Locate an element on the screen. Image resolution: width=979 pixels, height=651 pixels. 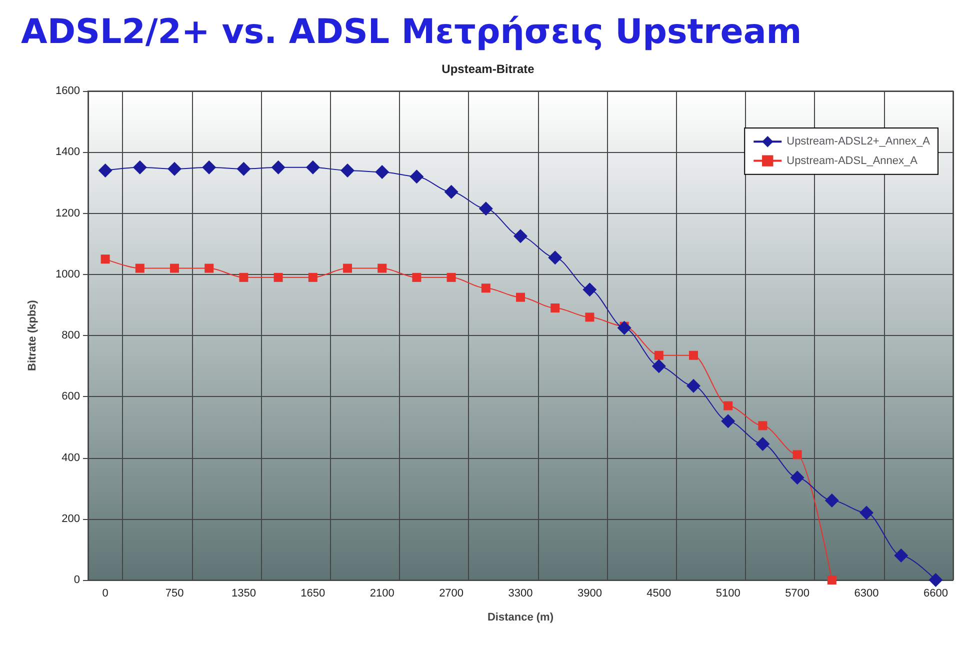
legend-label: Upstream-ADSL2+_Annex_A is located at coordinates (858, 142).